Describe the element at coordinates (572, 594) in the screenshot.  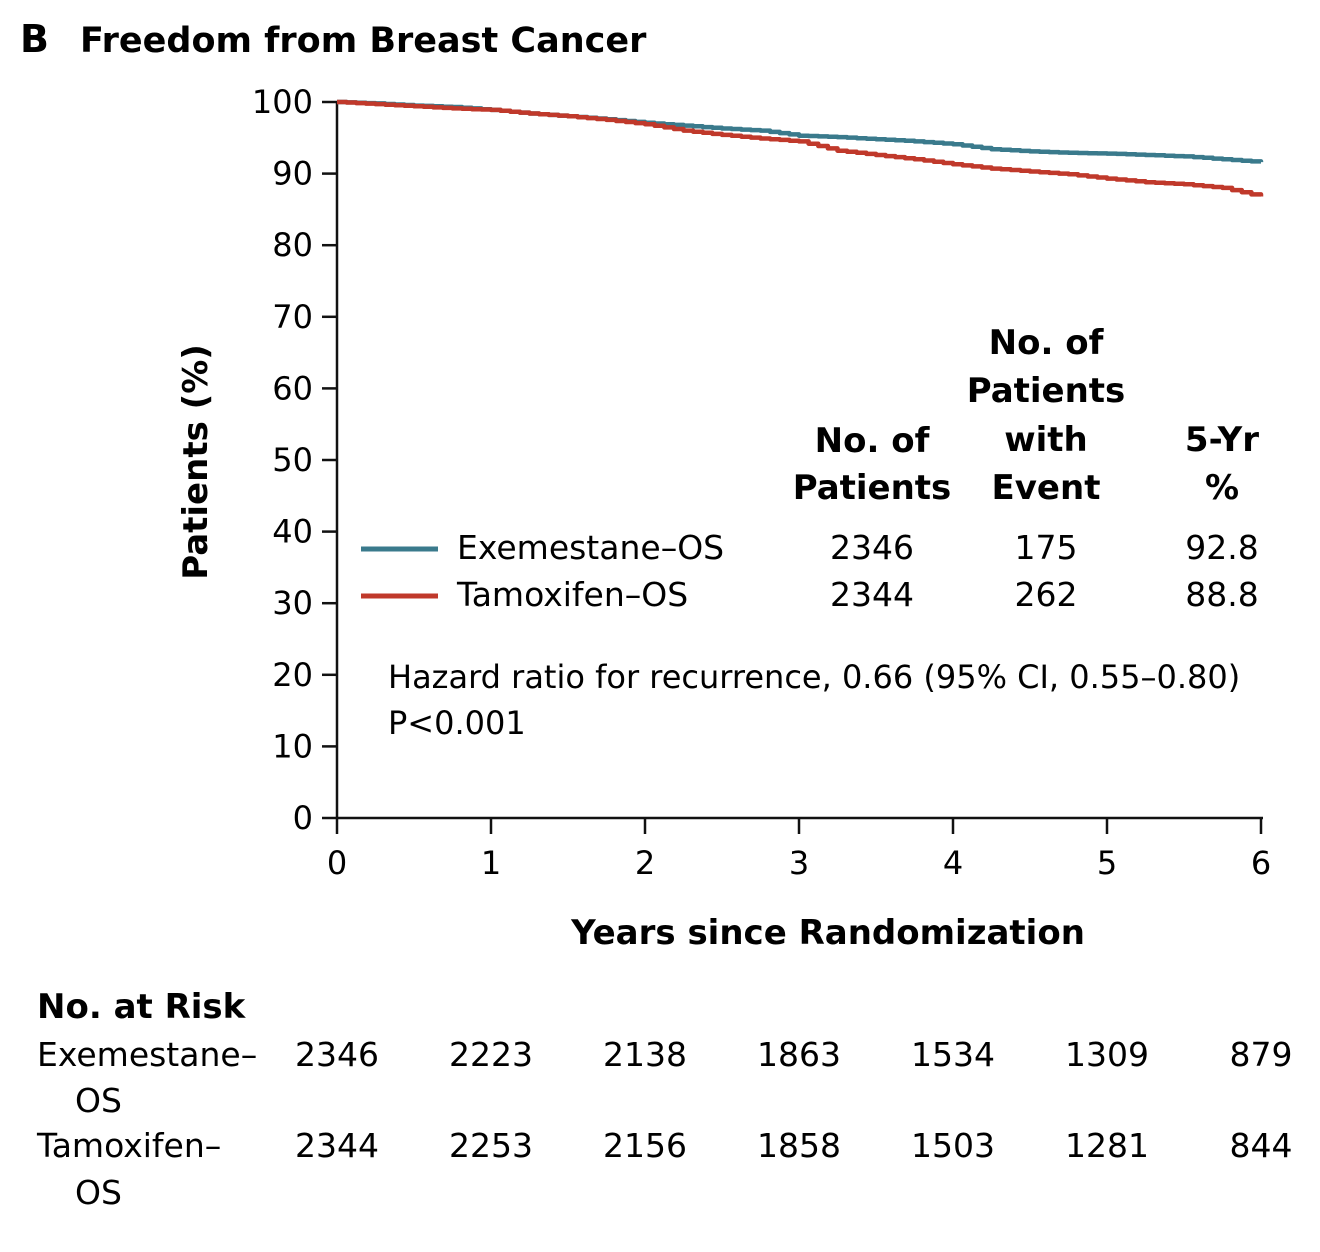
I see `legend-label: Tamoxifen–OS` at that location.